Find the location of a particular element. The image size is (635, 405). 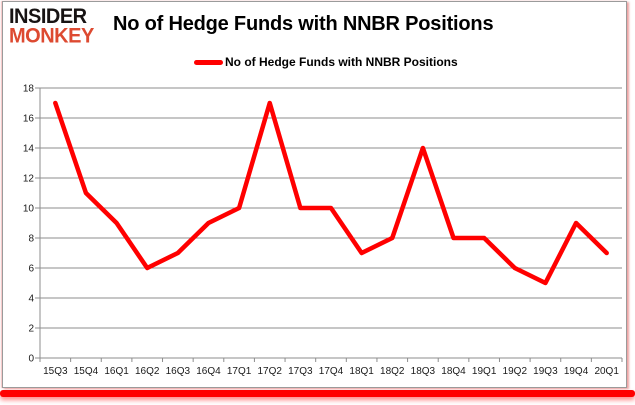

legend: No of Hedge Funds with NNBR Positions is located at coordinates (326, 62).